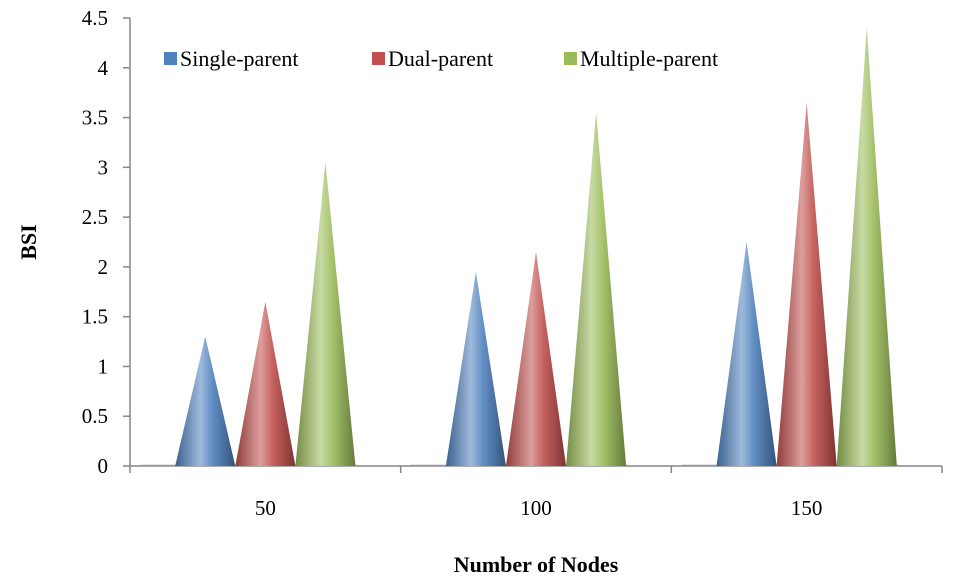  I want to click on y-axis-title: BSI, so click(28, 241).